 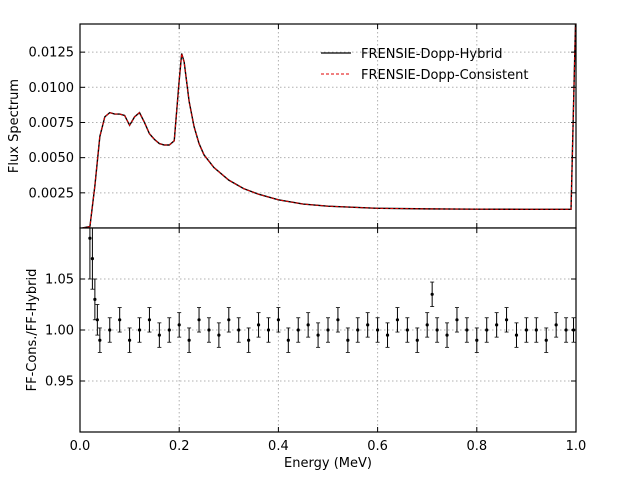 I want to click on bottom-x-tick-label: 0.0, so click(x=80, y=446).